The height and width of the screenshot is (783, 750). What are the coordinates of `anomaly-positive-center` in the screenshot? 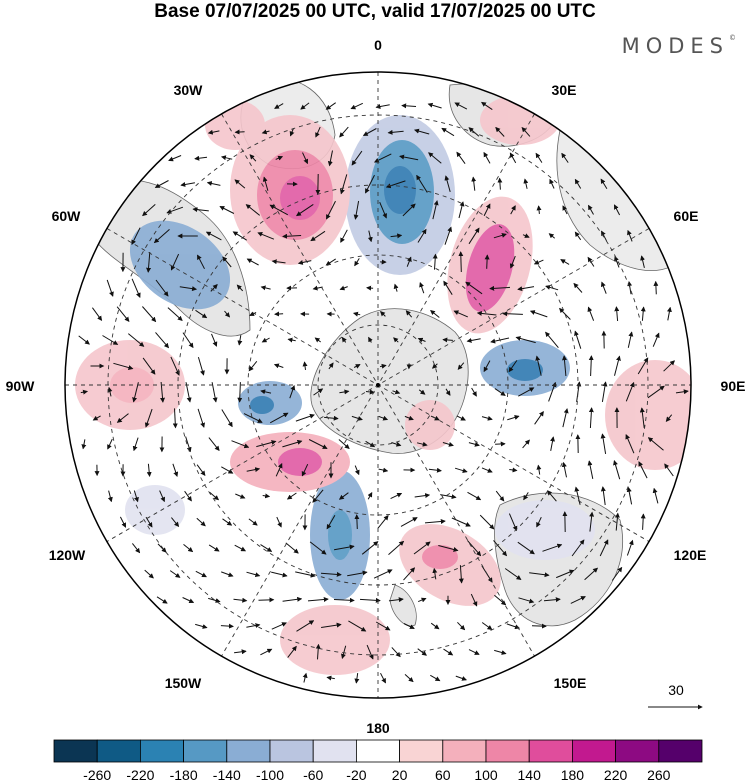 It's located at (430, 425).